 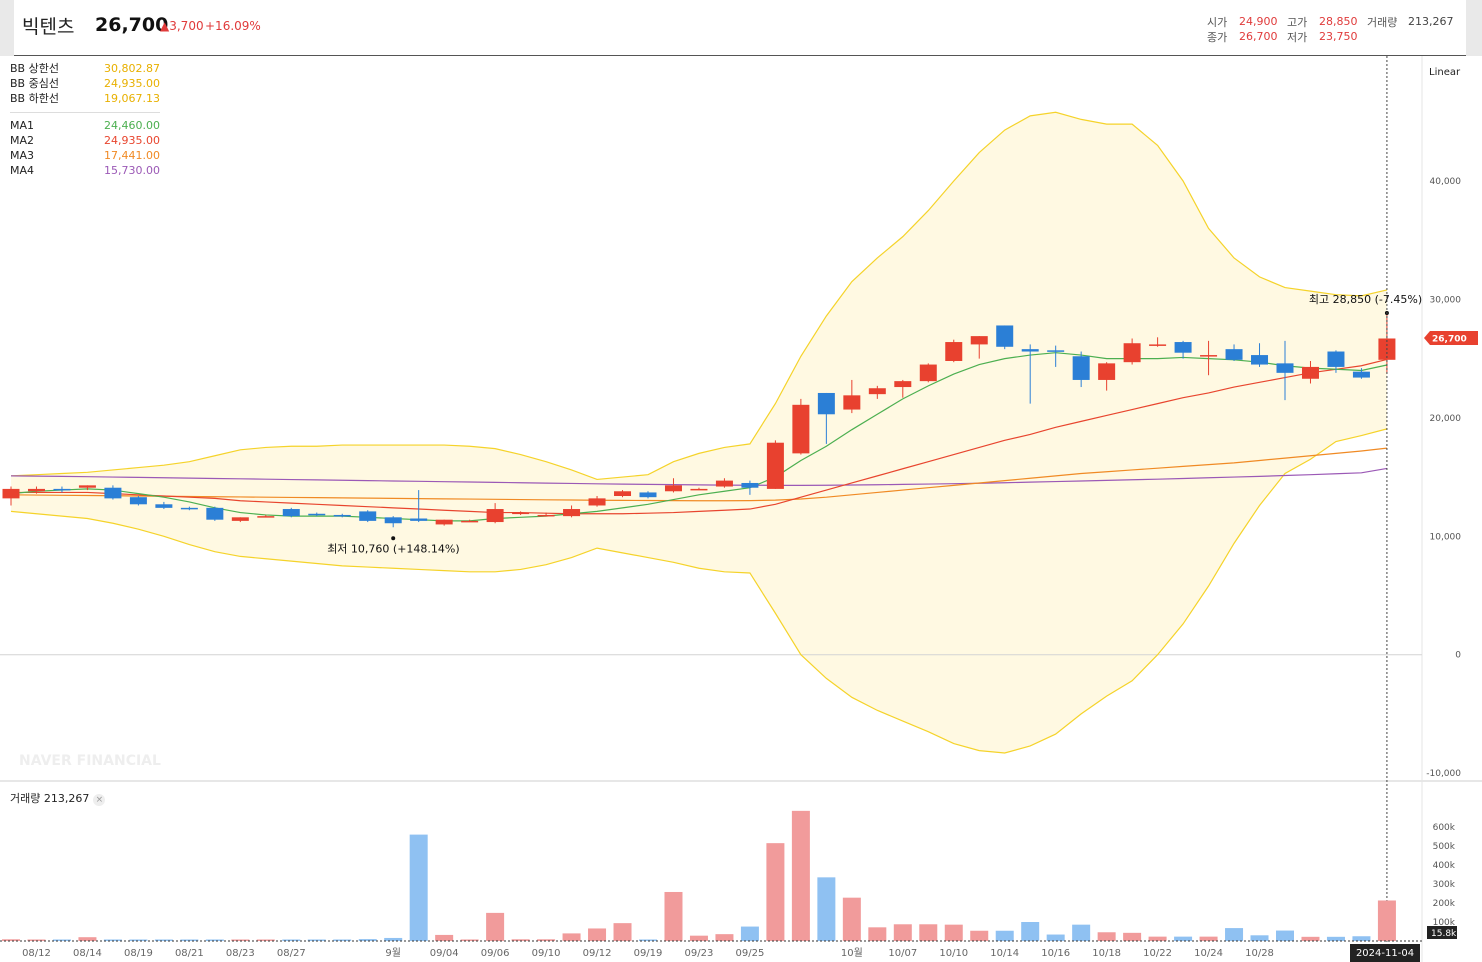 I want to click on legend-value: 19,067.13, so click(x=132, y=98).